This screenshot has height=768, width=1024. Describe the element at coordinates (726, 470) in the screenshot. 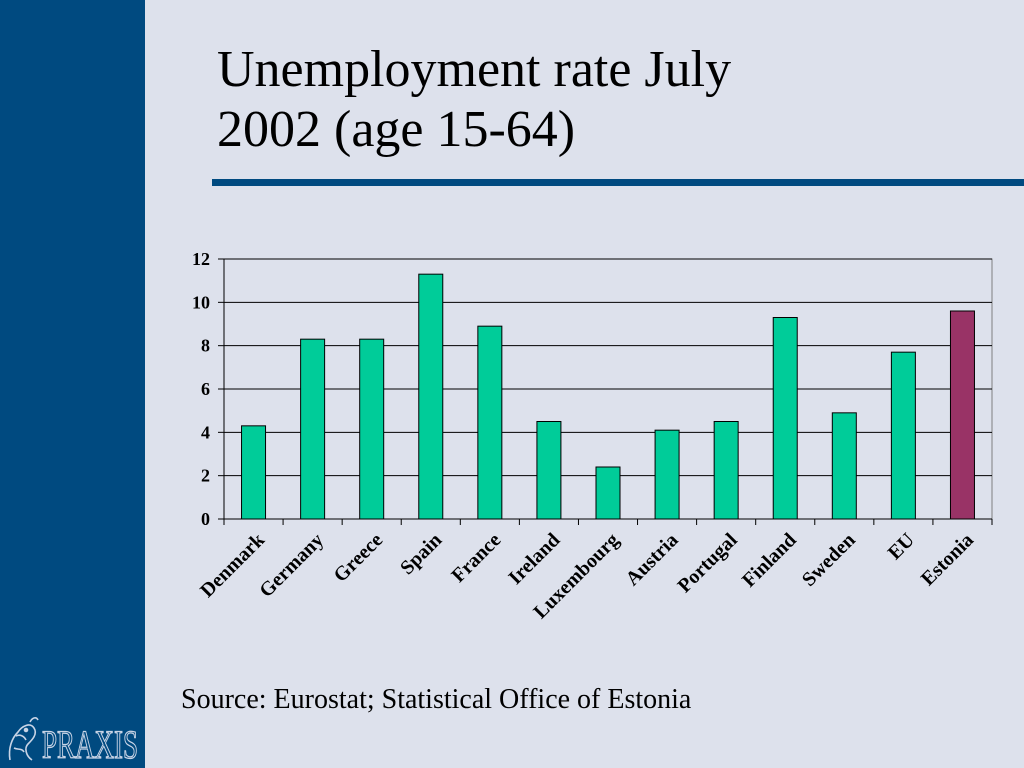

I see `bar-portugal` at that location.